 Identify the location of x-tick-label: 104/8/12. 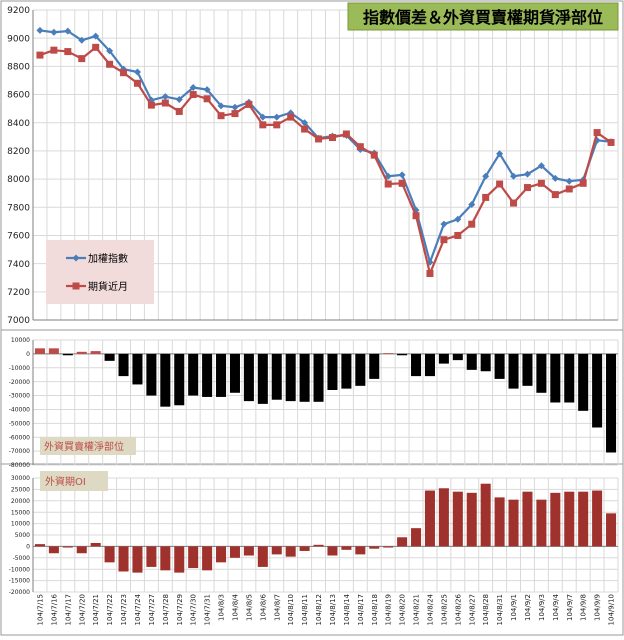
(319, 609).